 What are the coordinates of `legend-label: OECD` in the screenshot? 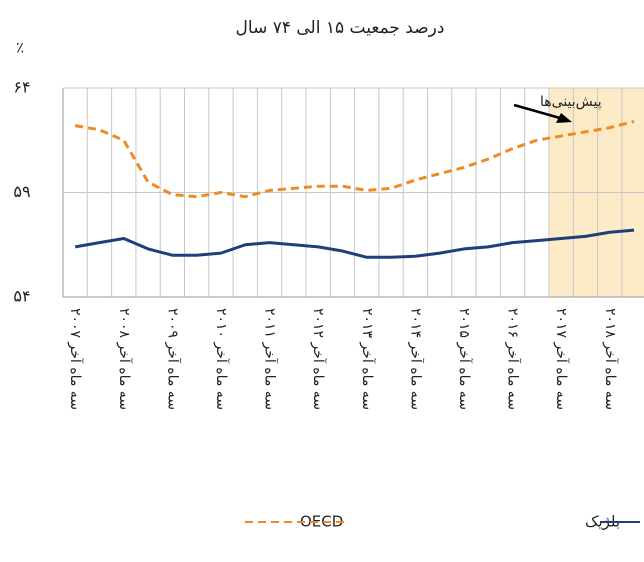 It's located at (321, 522).